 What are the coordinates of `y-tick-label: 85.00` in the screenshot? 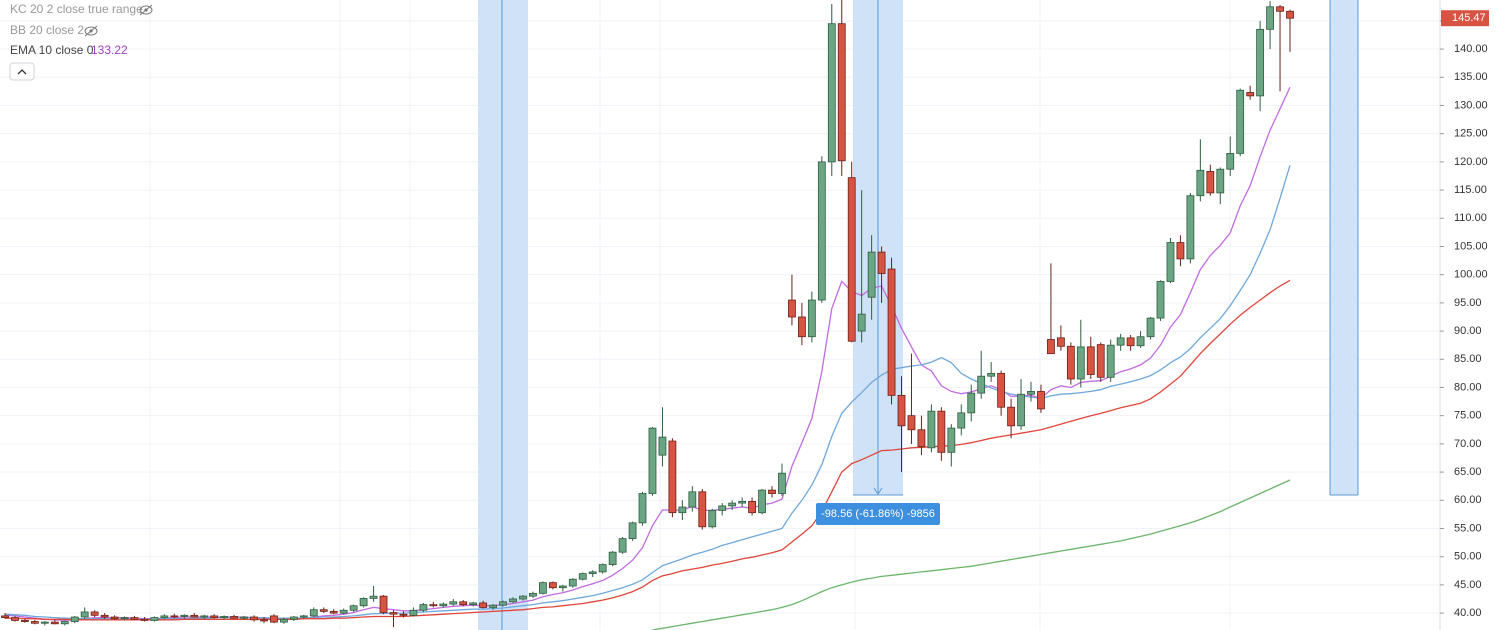 It's located at (1468, 359).